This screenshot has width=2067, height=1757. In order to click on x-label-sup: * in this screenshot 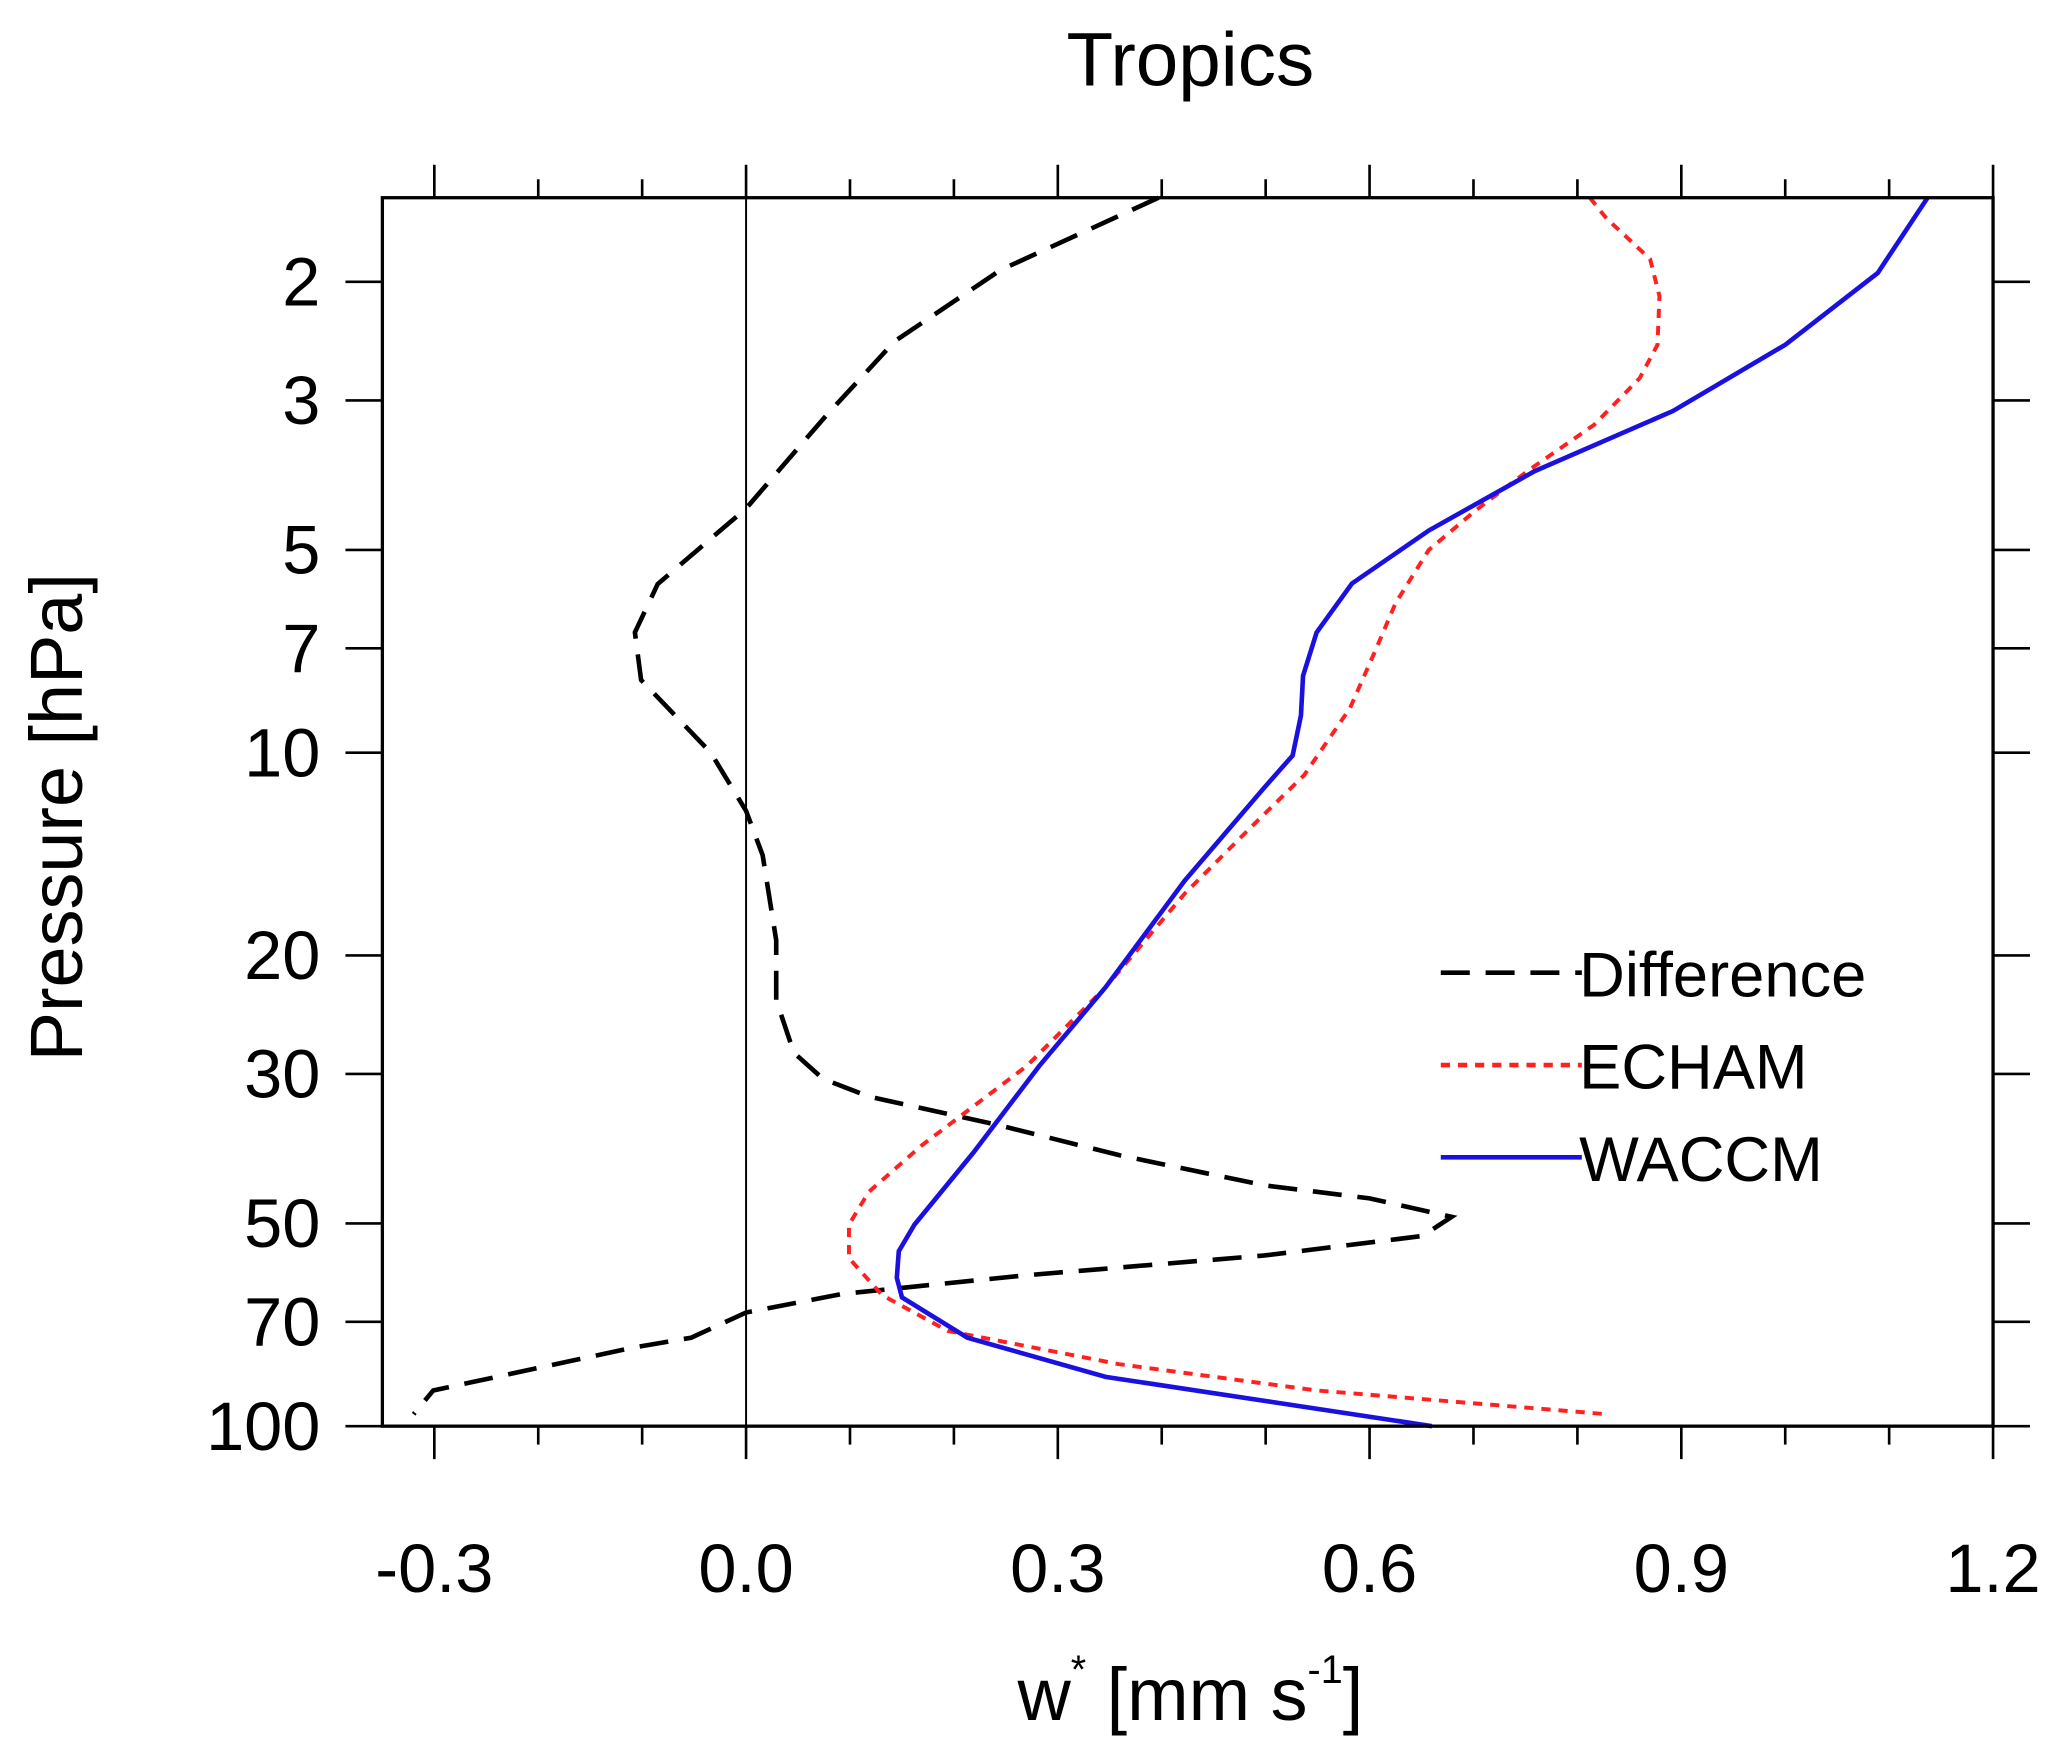, I will do `click(1078, 1670)`.